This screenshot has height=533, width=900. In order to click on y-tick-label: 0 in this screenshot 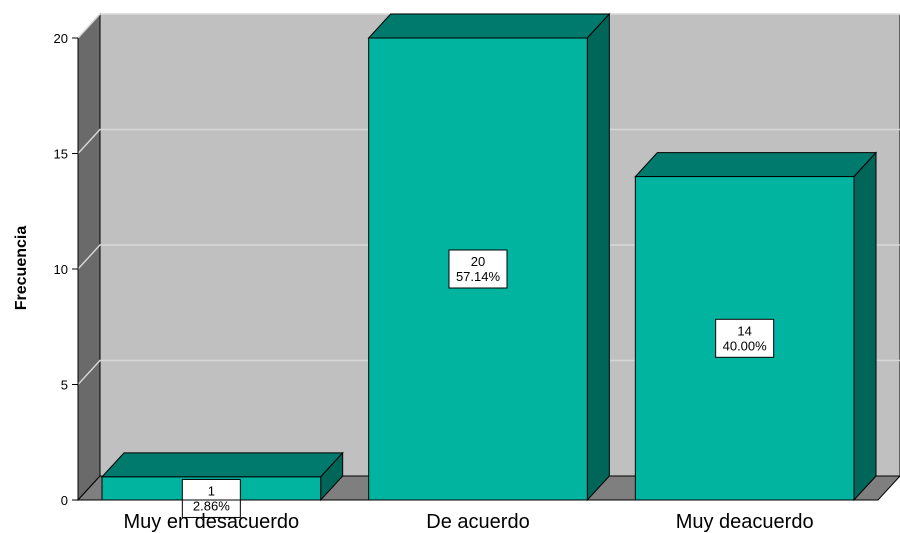, I will do `click(64, 500)`.